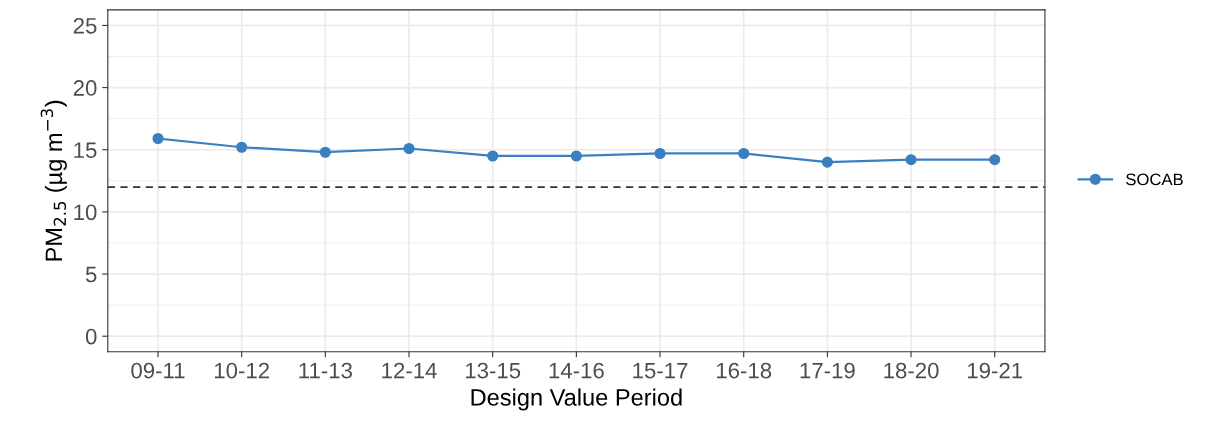 The width and height of the screenshot is (1225, 430). Describe the element at coordinates (493, 370) in the screenshot. I see `x-tick-label: 13-15` at that location.